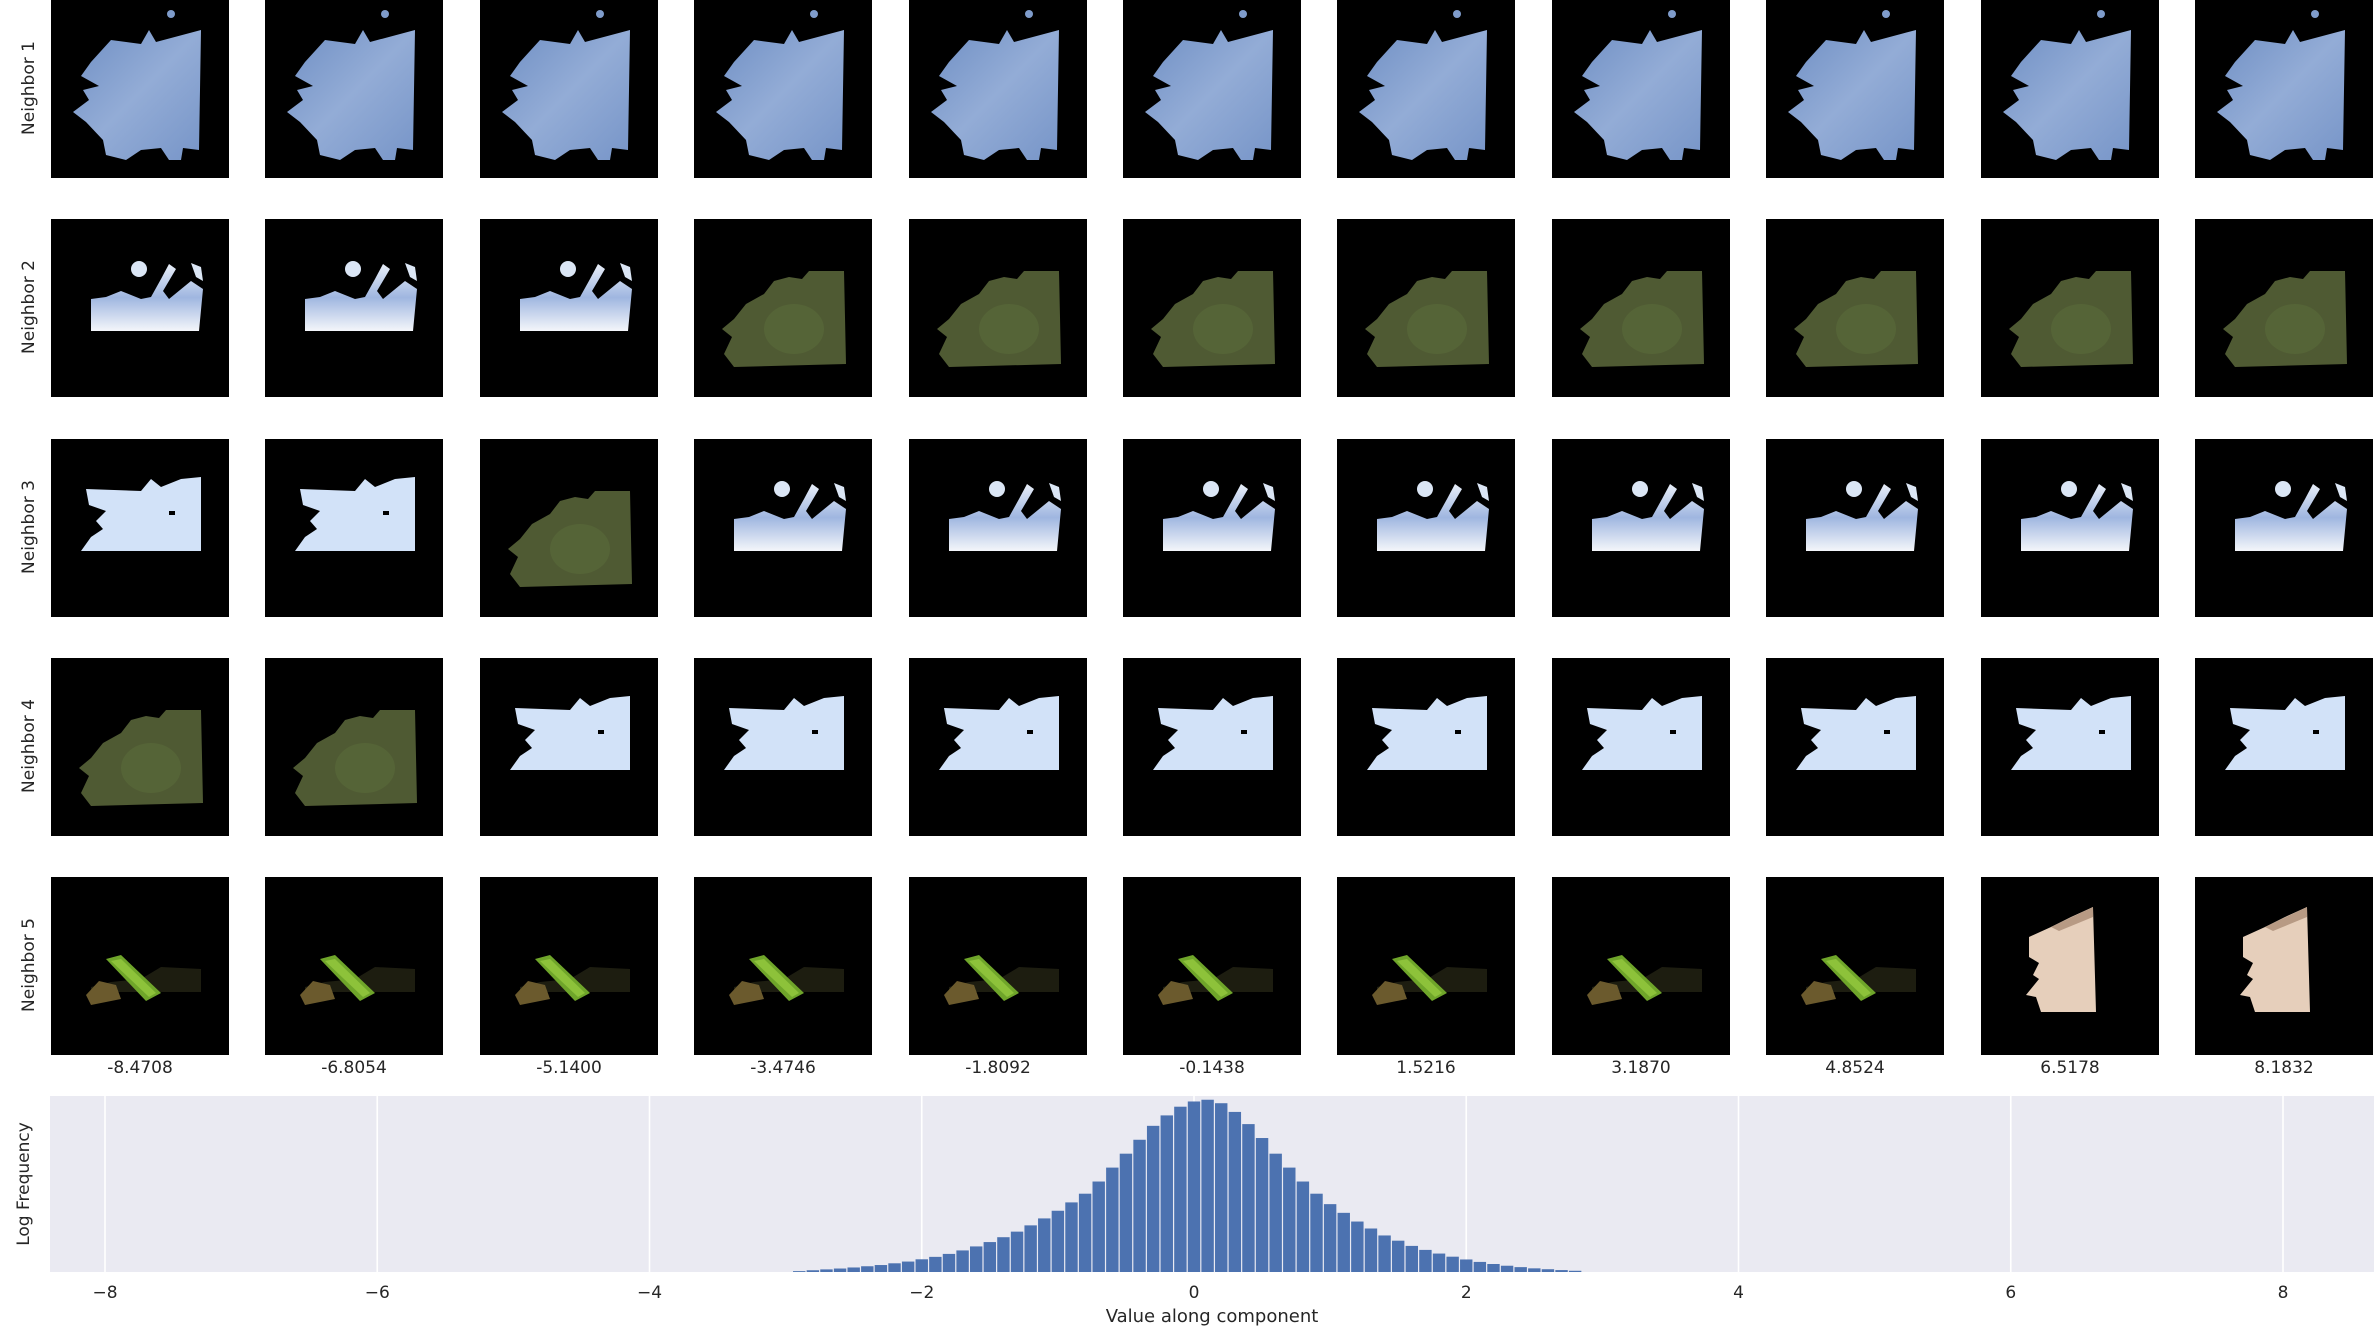  What do you see at coordinates (2010, 1293) in the screenshot?
I see `x-tick-label: 6` at bounding box center [2010, 1293].